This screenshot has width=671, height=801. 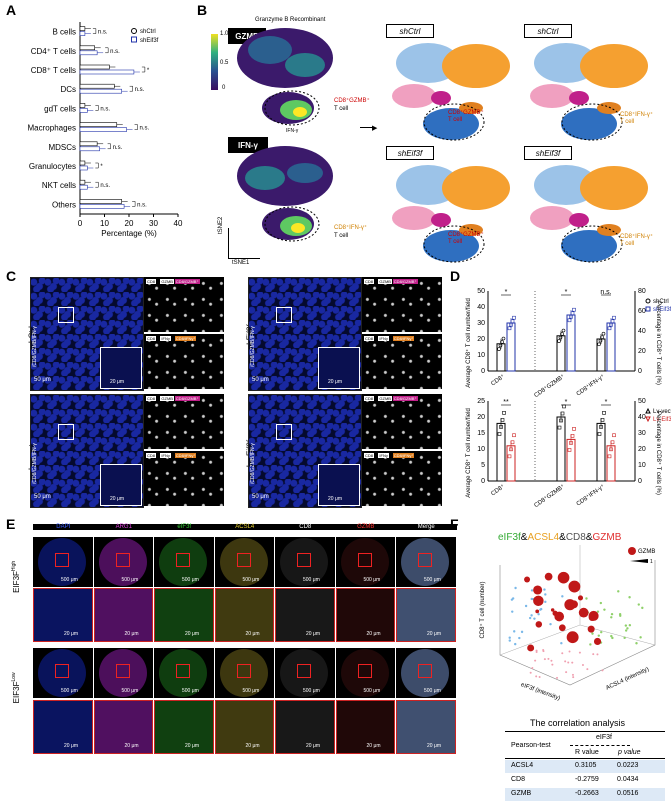 I want to click on d-ytick-right: 20, so click(x=642, y=449).